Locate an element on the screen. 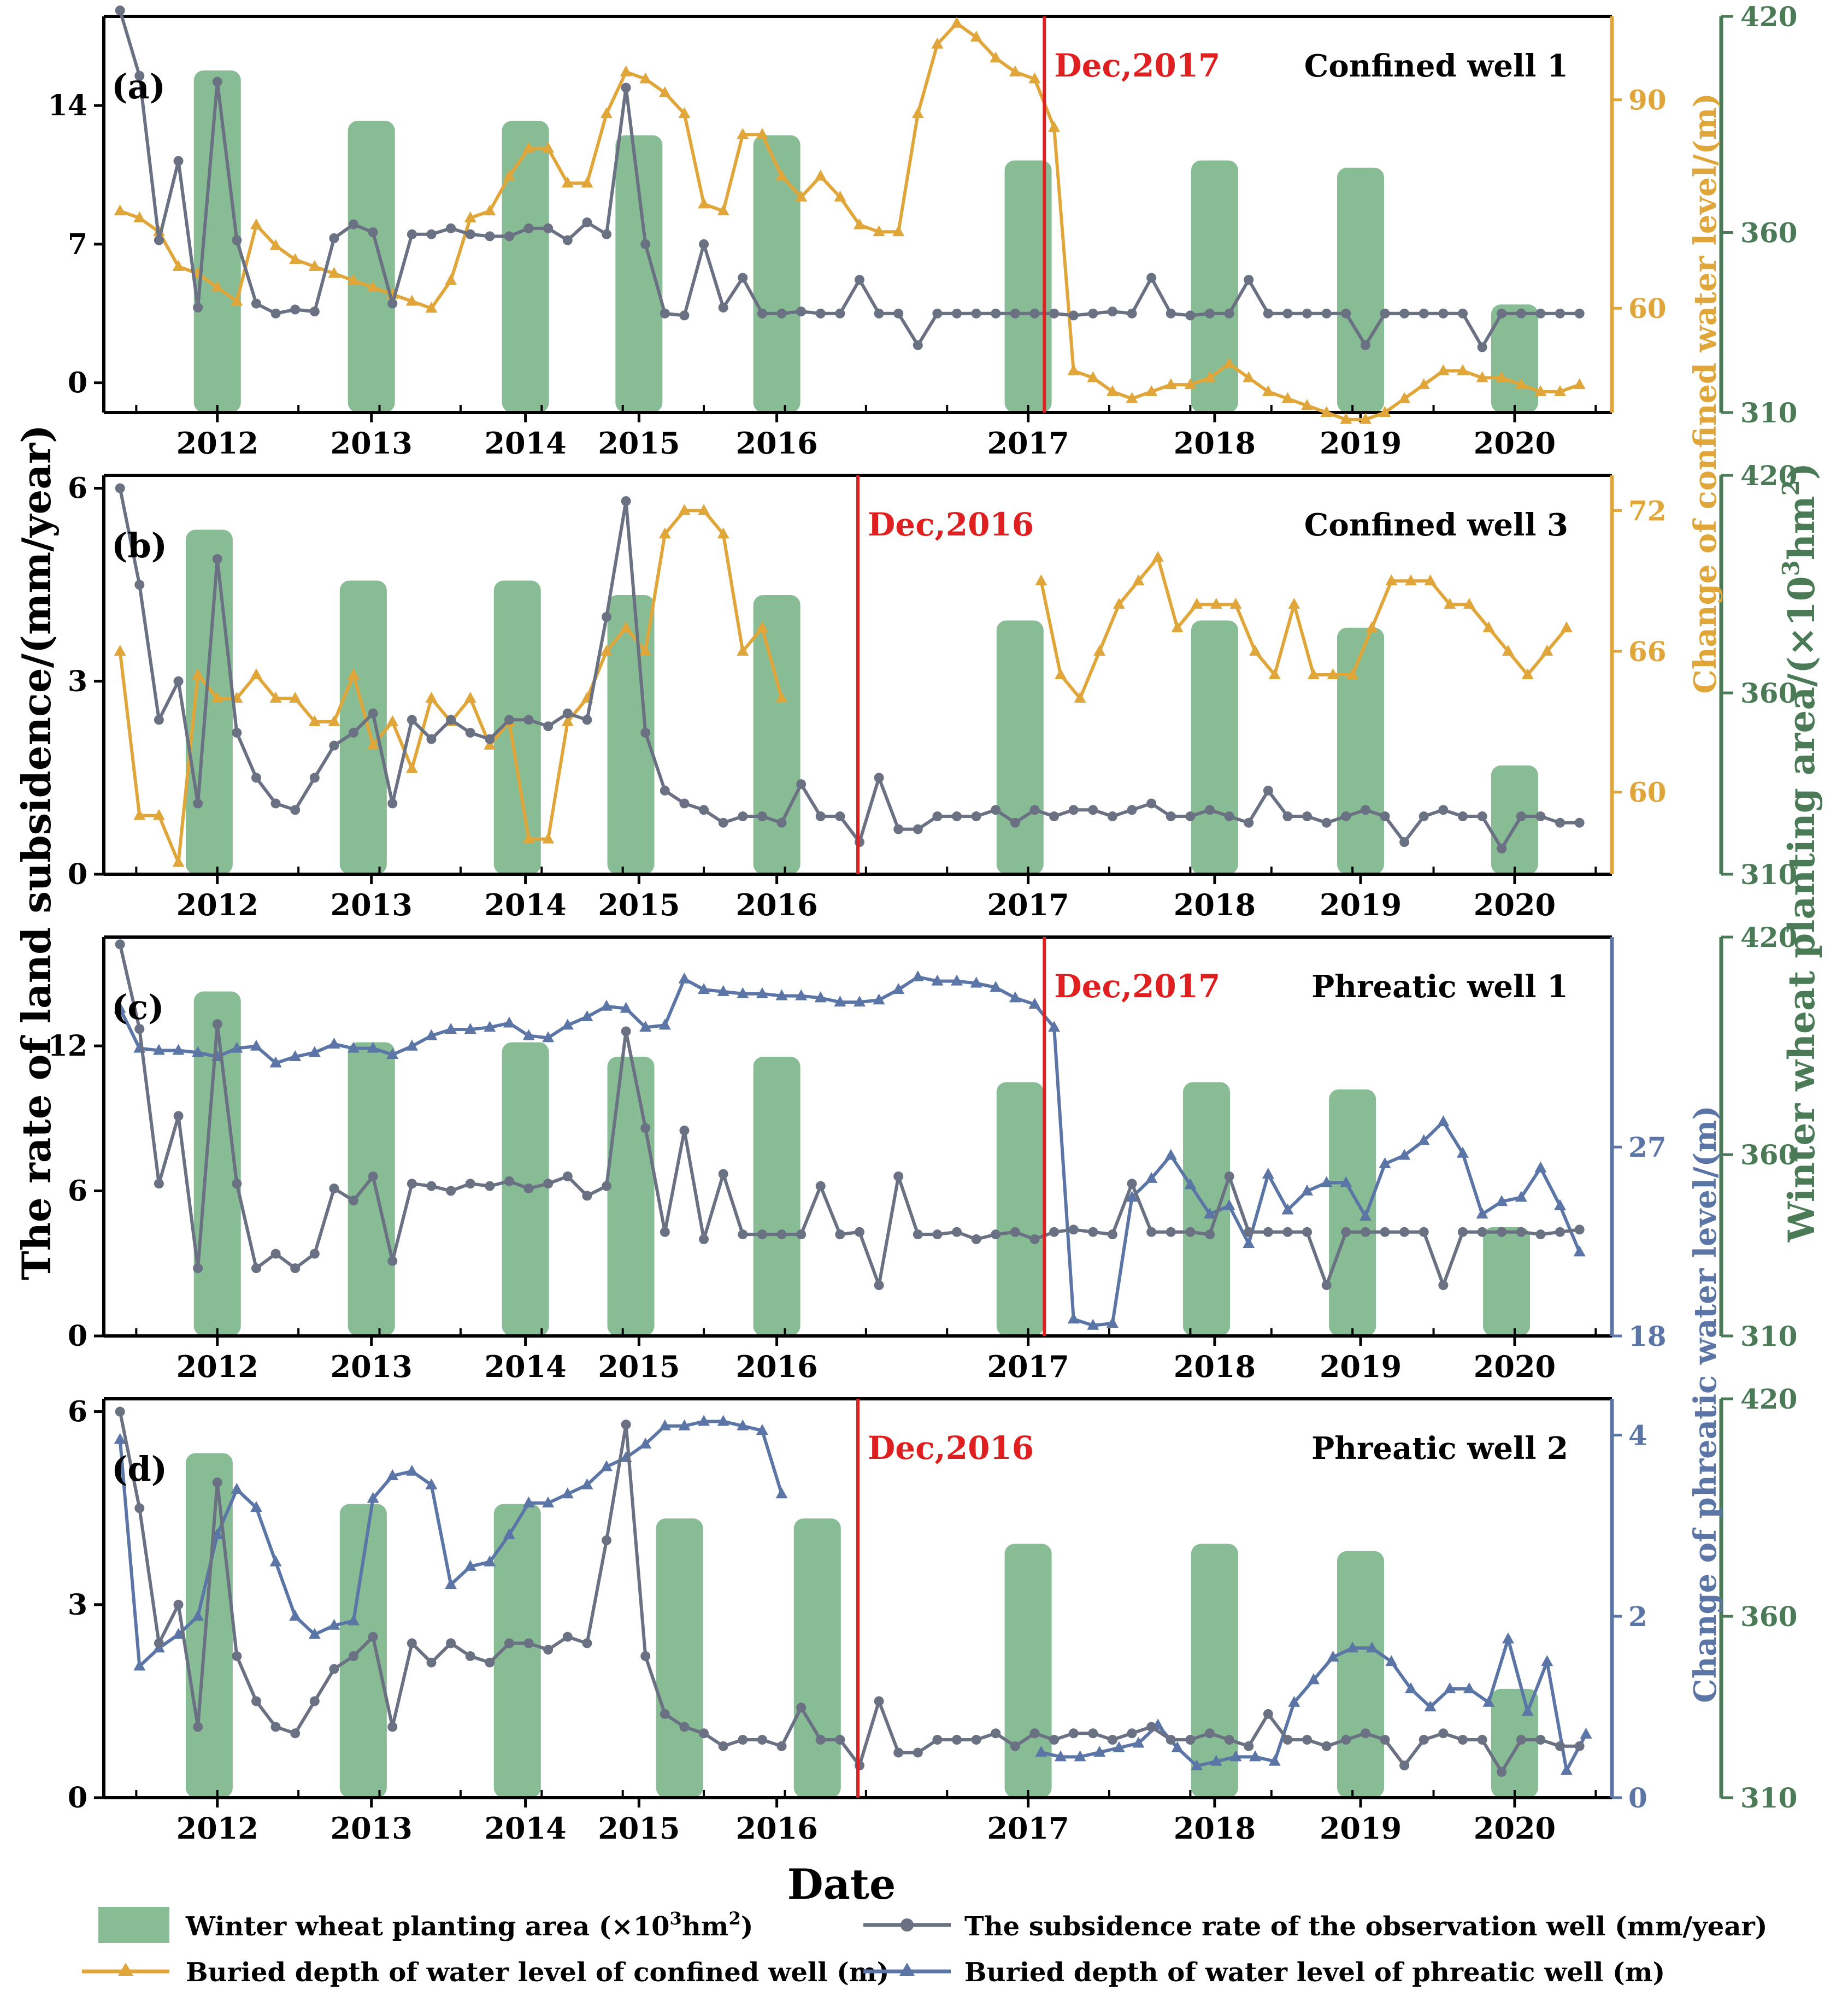  left-tick-label: 3 is located at coordinates (77, 1605).